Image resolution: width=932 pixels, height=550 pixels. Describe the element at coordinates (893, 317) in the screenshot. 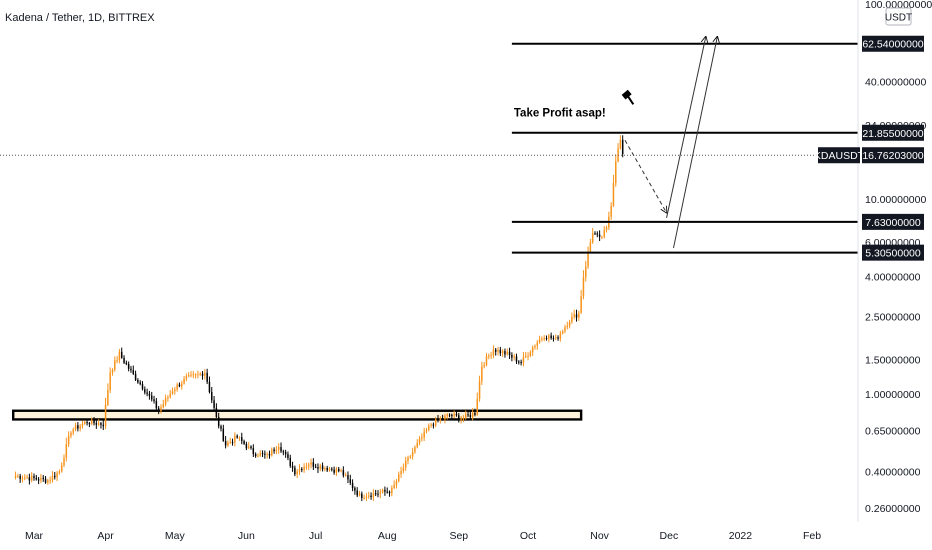

I see `price-tick-label: 2.50000000` at that location.